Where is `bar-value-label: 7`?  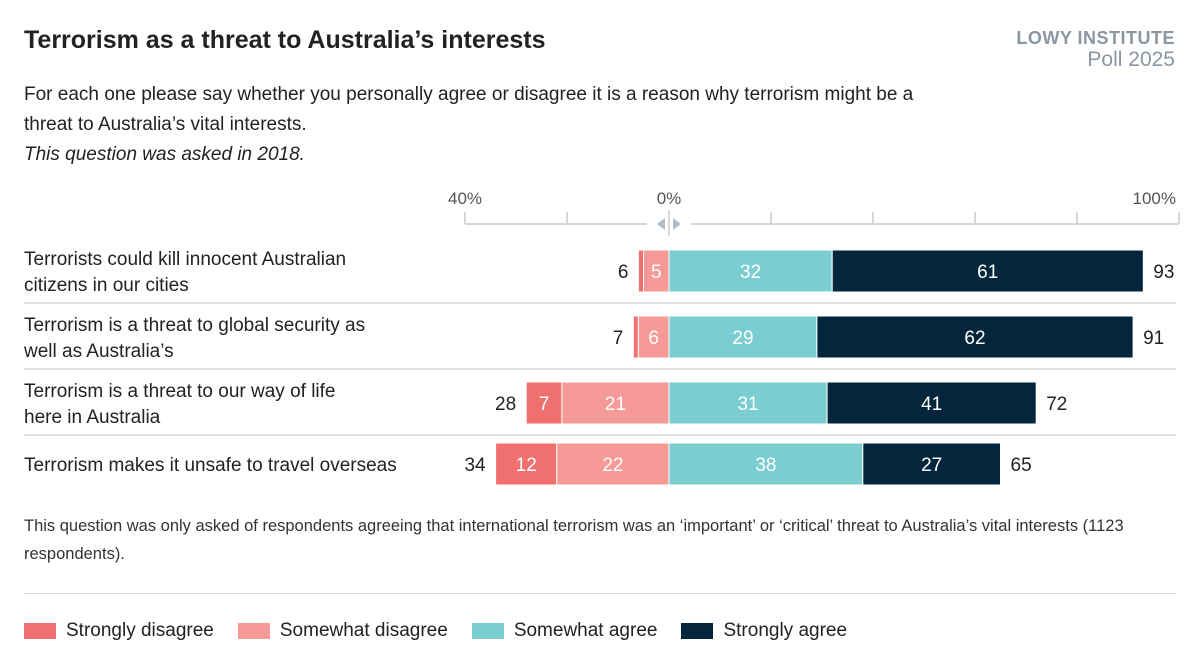 bar-value-label: 7 is located at coordinates (544, 404).